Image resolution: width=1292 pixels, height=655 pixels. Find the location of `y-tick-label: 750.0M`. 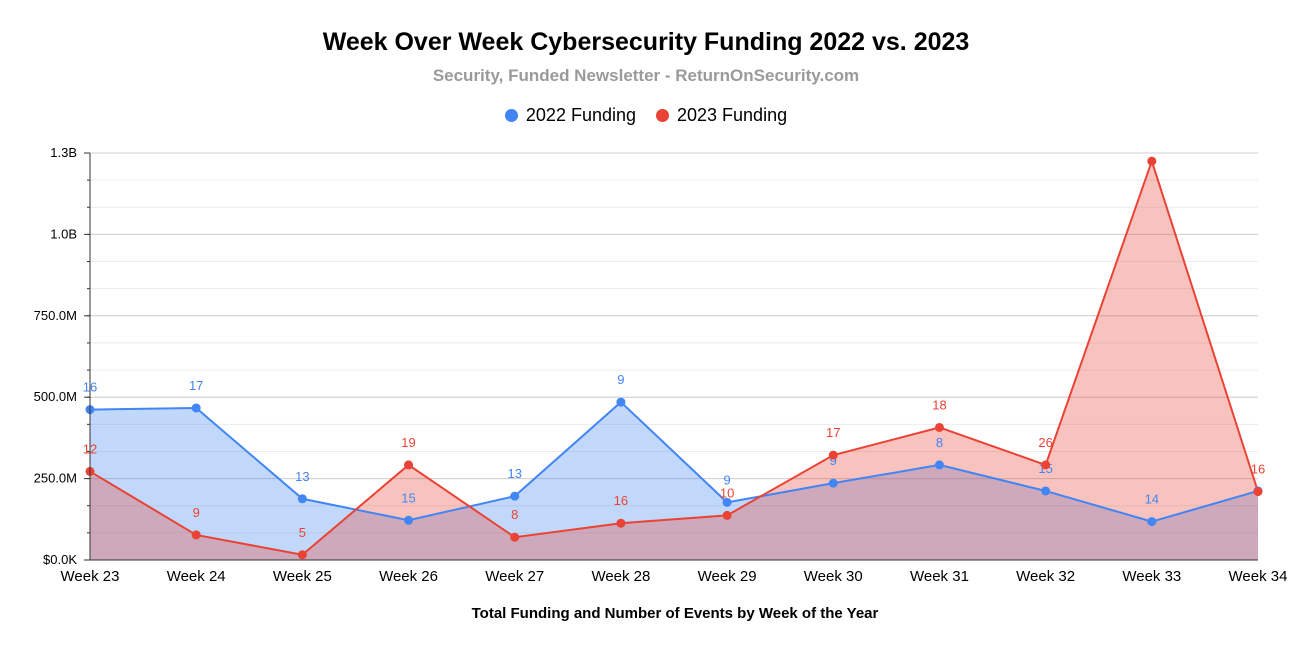

y-tick-label: 750.0M is located at coordinates (55, 315).